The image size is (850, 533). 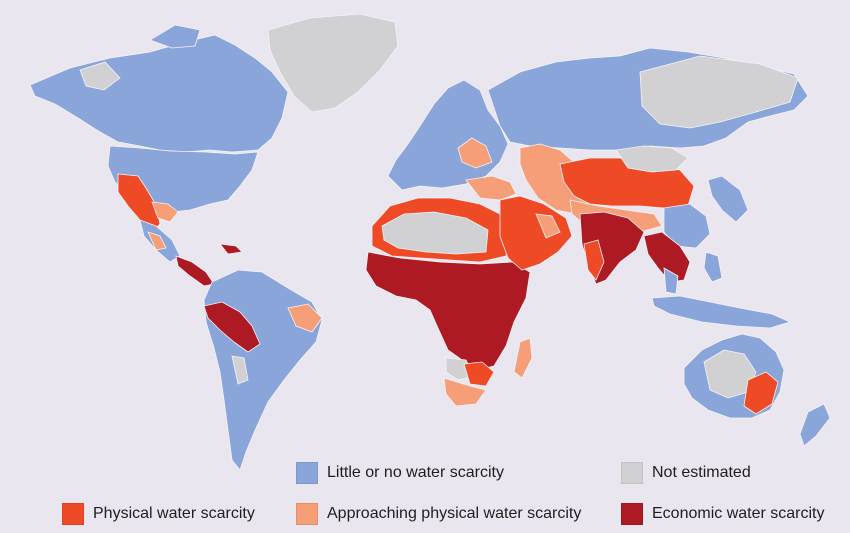 What do you see at coordinates (307, 473) in the screenshot?
I see `legend-swatch-little` at bounding box center [307, 473].